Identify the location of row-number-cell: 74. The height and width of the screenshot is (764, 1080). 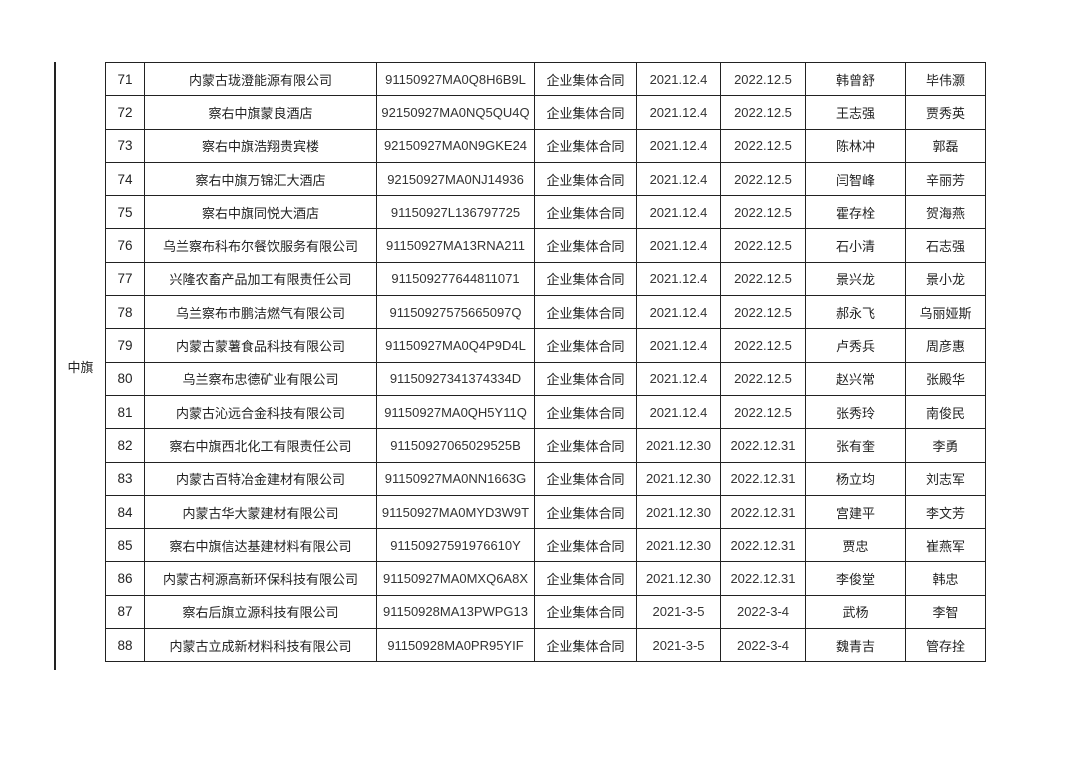
(125, 179).